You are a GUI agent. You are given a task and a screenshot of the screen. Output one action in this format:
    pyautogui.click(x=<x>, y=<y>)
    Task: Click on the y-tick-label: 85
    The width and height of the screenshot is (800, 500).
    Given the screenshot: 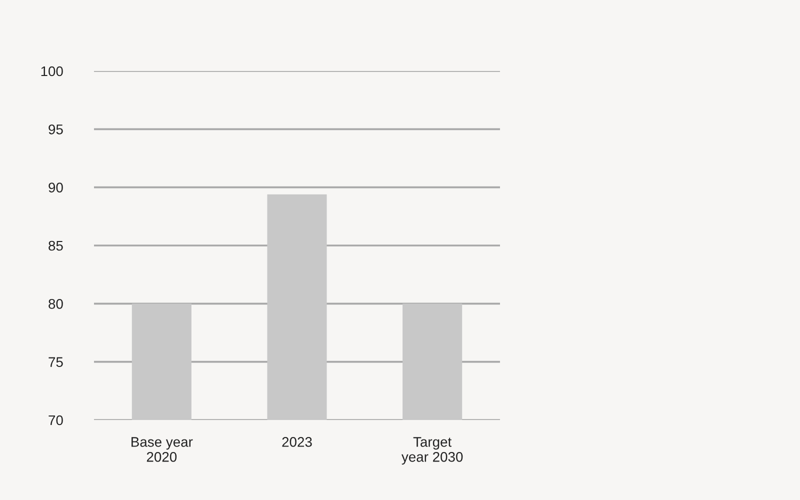 What is the action you would take?
    pyautogui.click(x=55, y=245)
    